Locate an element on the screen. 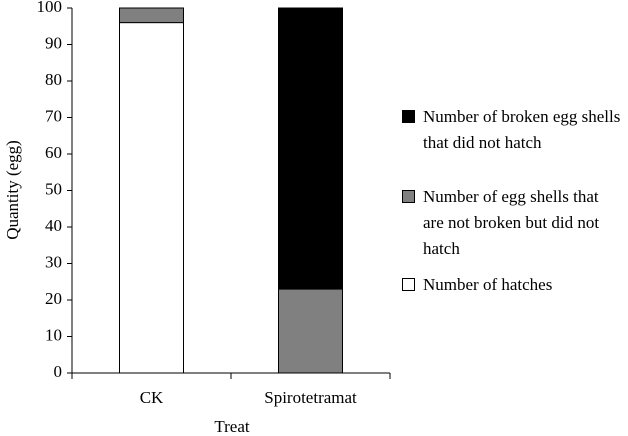 Image resolution: width=628 pixels, height=436 pixels. y-tick-label: 100 is located at coordinates (50, 8).